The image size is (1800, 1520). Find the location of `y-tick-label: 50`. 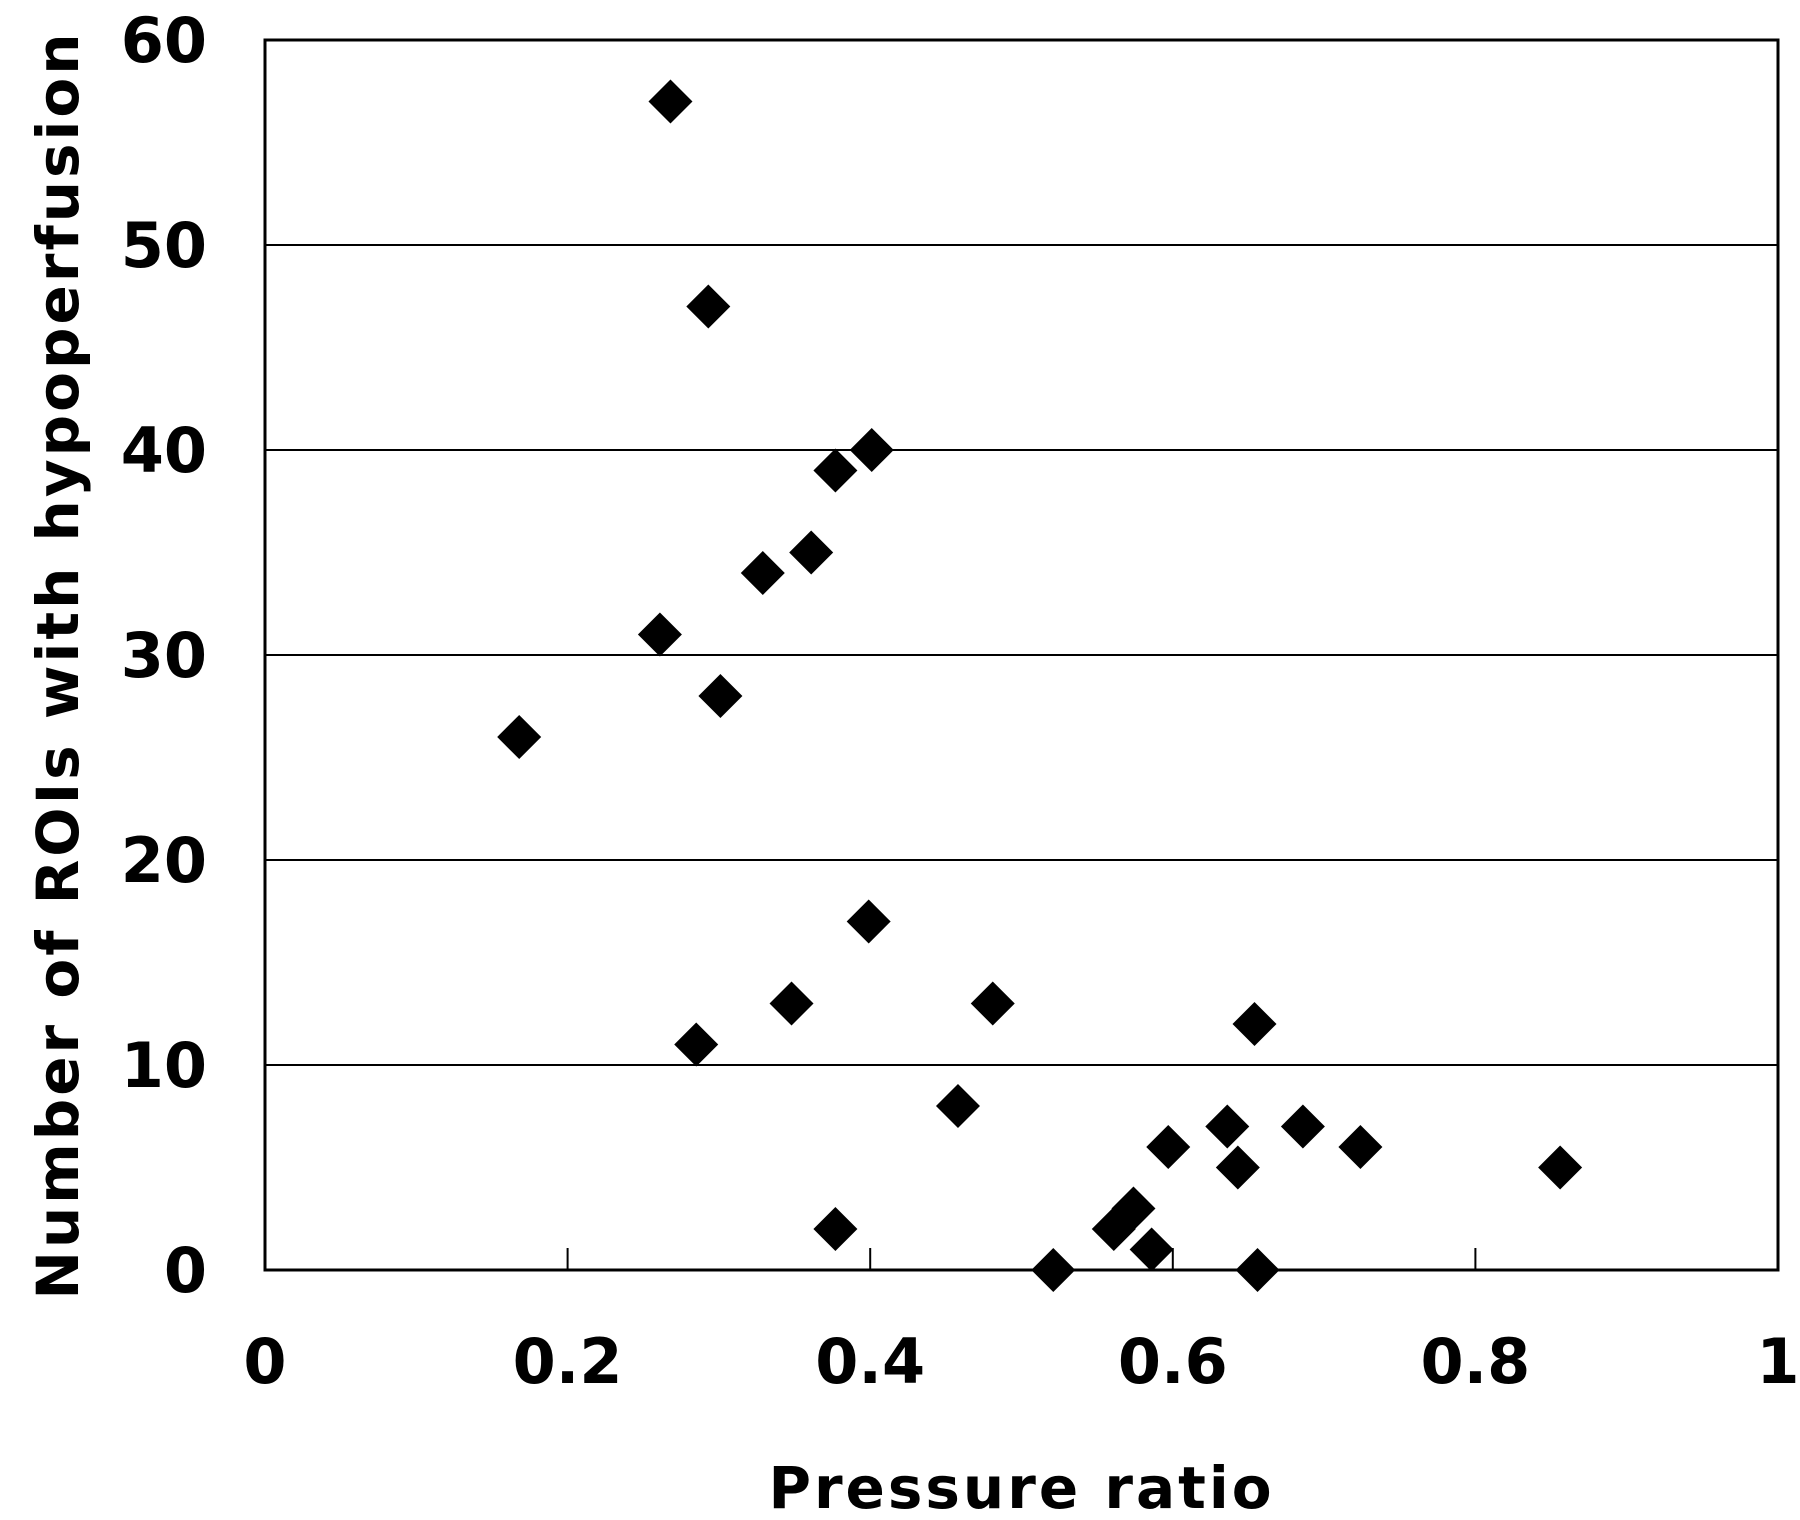

y-tick-label: 50 is located at coordinates (164, 245).